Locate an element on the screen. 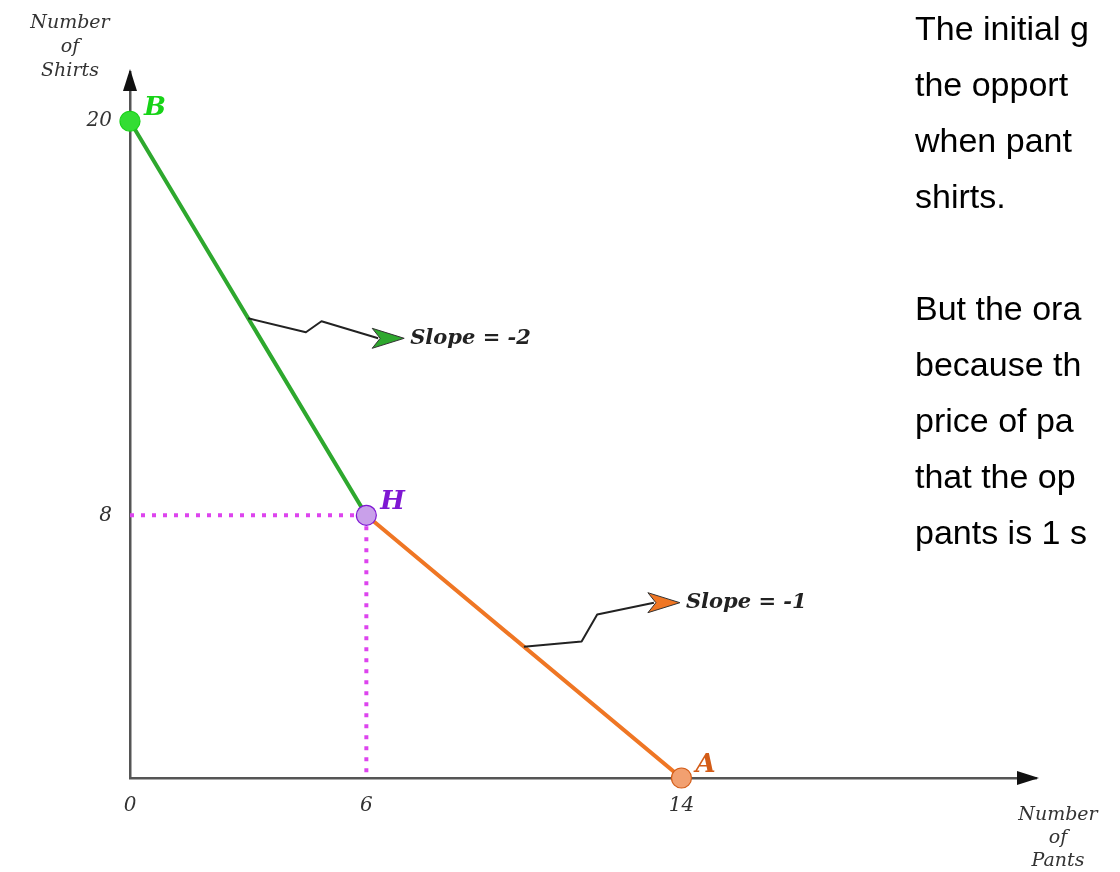 The width and height of the screenshot is (1120, 872). annotation: B is located at coordinates (154, 106).